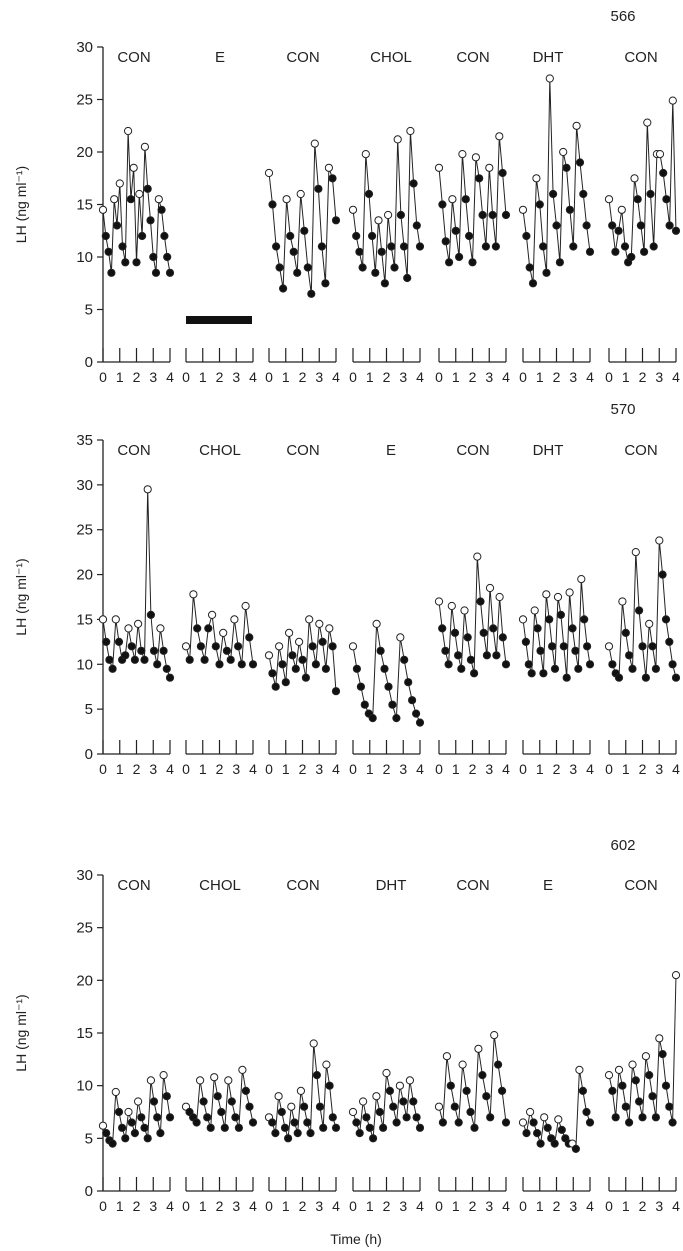 Image resolution: width=683 pixels, height=1251 pixels. What do you see at coordinates (84, 47) in the screenshot?
I see `y-tick-label: 30` at bounding box center [84, 47].